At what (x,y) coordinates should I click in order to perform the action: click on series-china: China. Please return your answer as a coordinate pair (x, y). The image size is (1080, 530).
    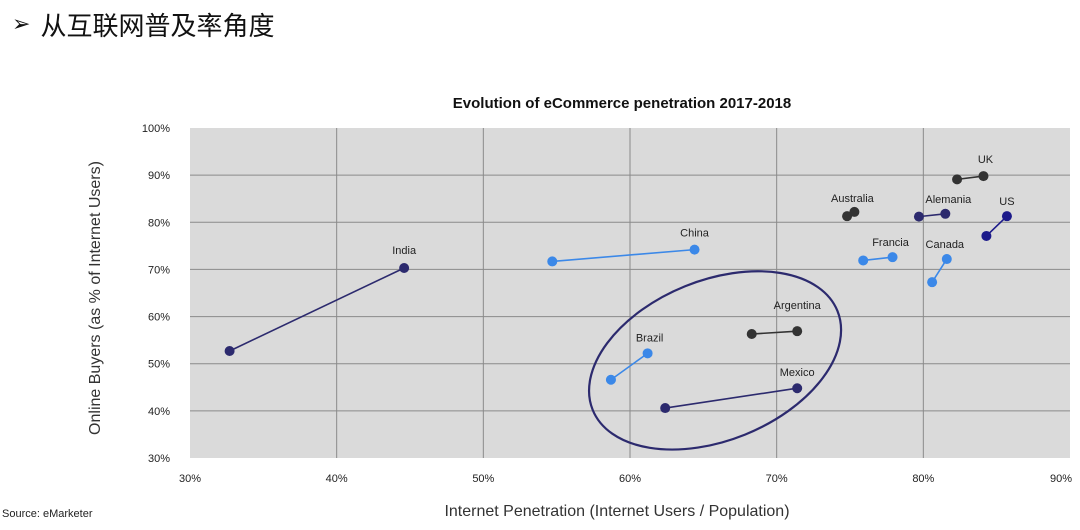
    Looking at the image, I should click on (628, 247).